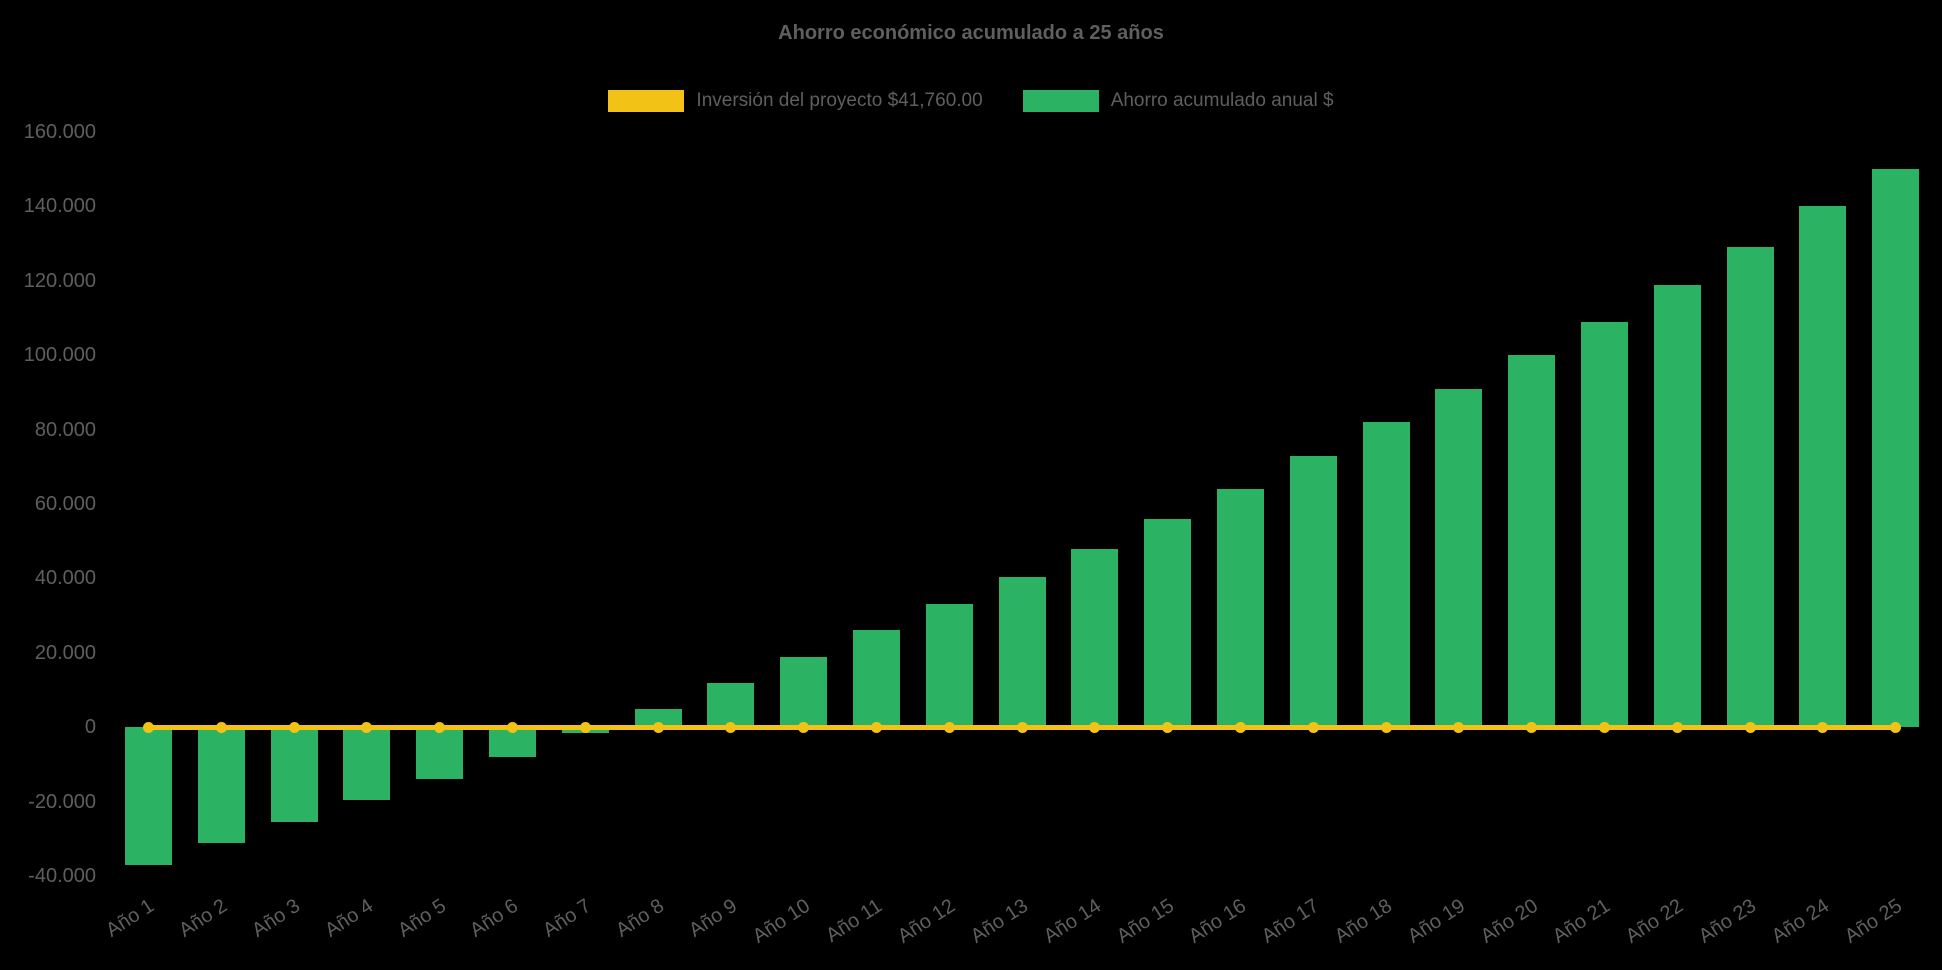  Describe the element at coordinates (276, 918) in the screenshot. I see `x-axis-tick-label: Año 3` at that location.